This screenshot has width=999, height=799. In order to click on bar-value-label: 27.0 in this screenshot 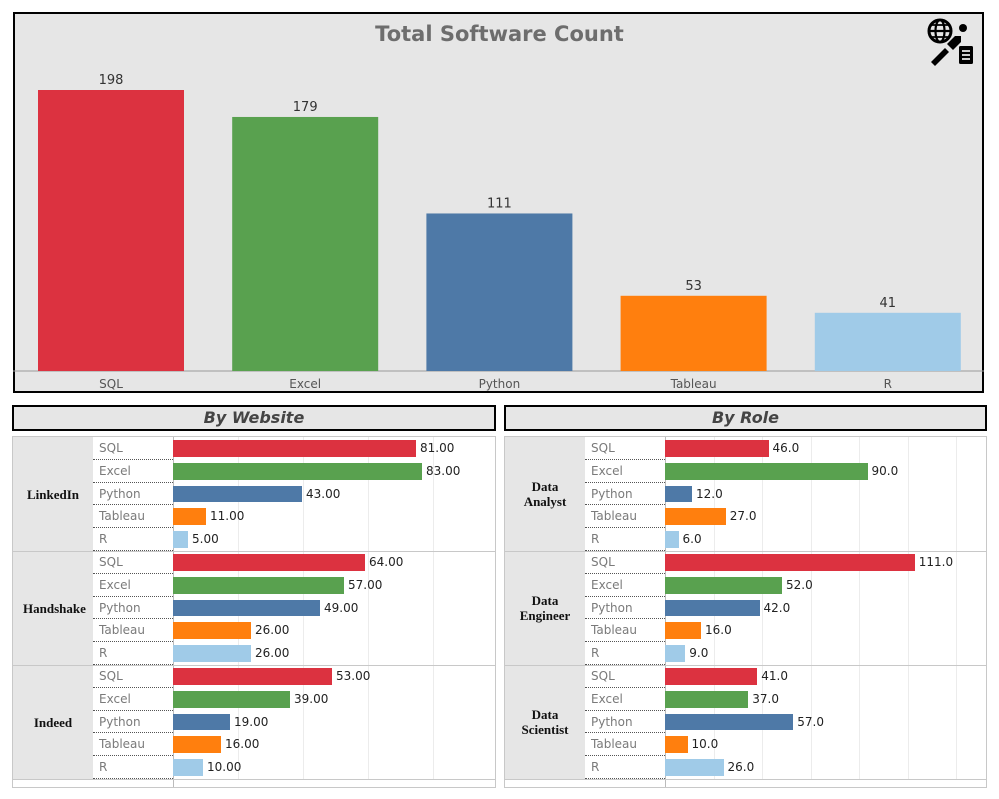, I will do `click(743, 516)`.